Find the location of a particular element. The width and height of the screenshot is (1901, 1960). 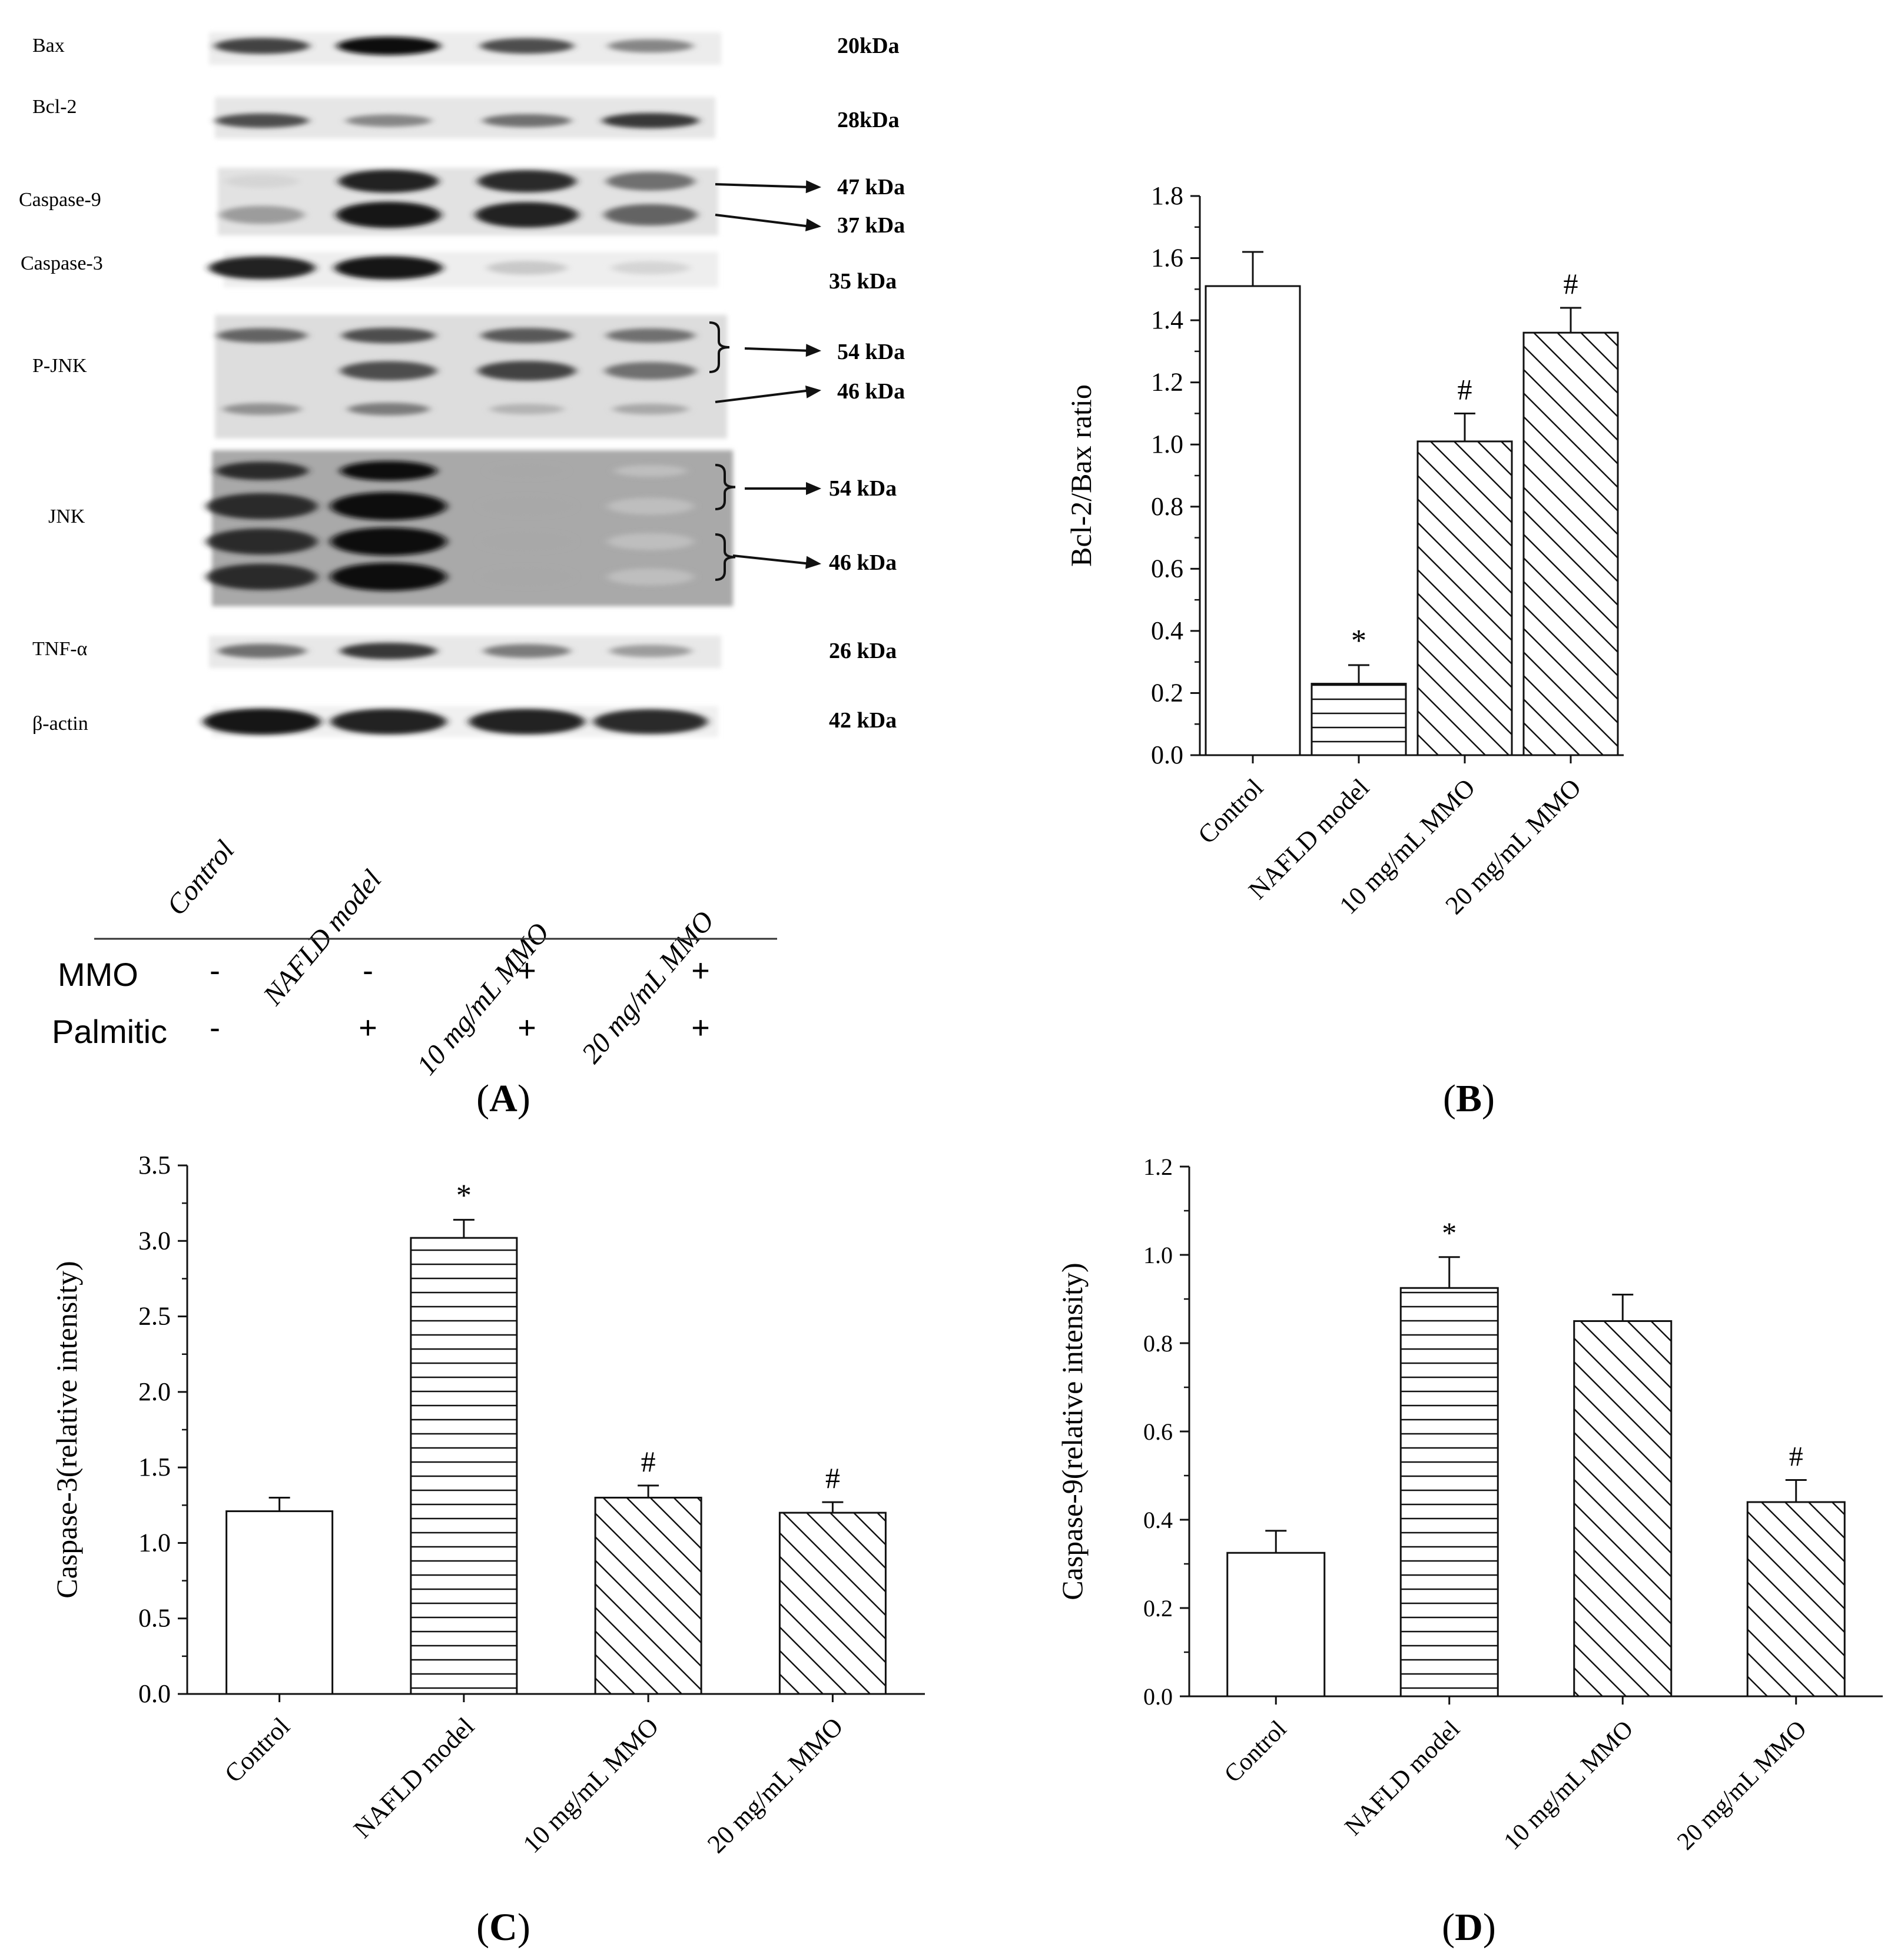

y-tick-label: 1.4 is located at coordinates (1167, 319).